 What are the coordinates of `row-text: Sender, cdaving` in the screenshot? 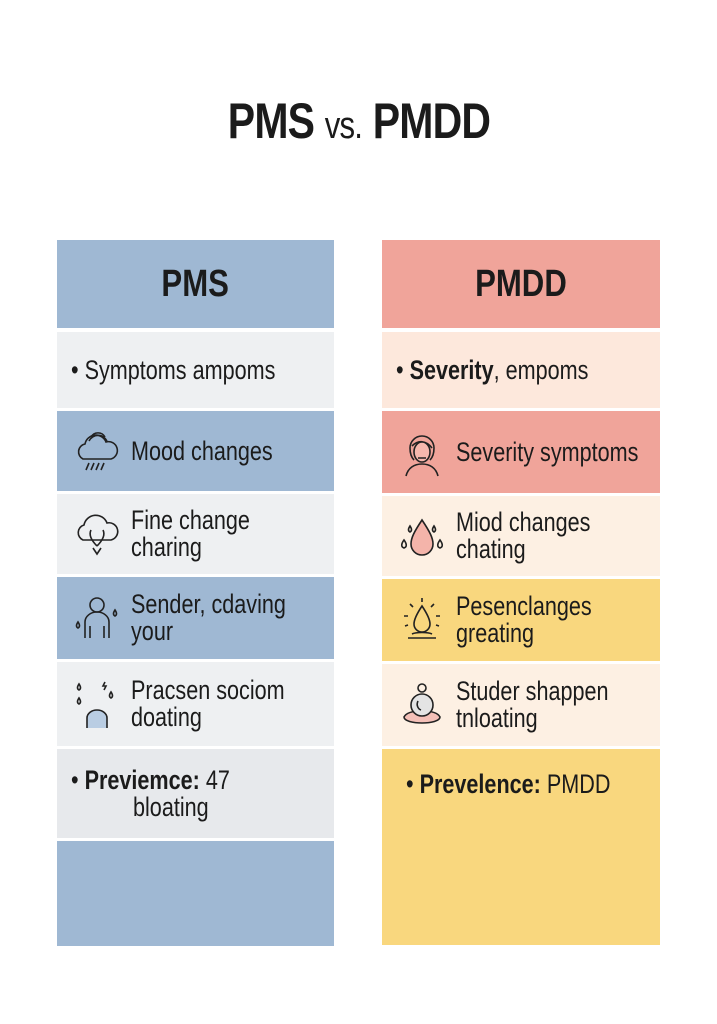 It's located at (208, 604).